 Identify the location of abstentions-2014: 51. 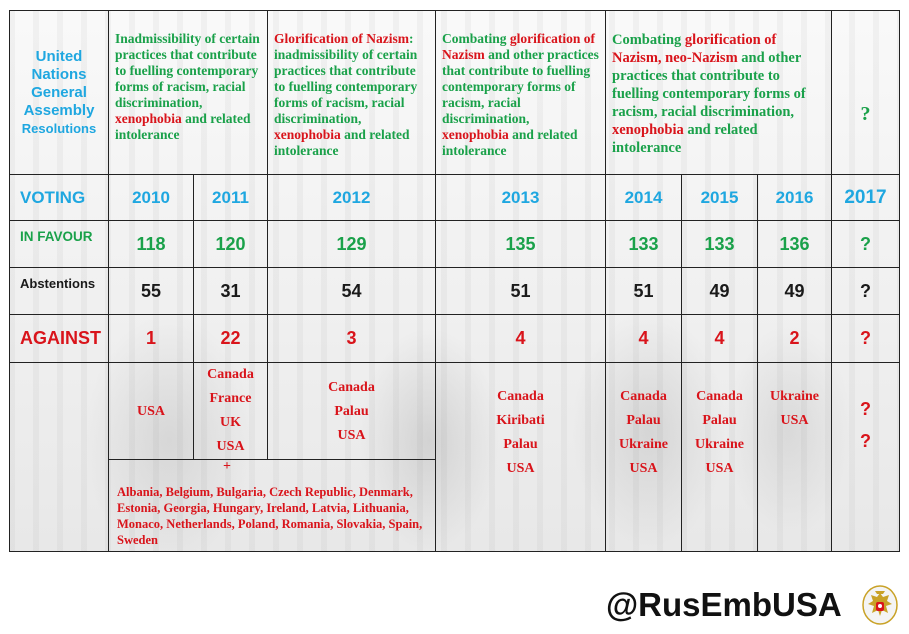
(643, 291).